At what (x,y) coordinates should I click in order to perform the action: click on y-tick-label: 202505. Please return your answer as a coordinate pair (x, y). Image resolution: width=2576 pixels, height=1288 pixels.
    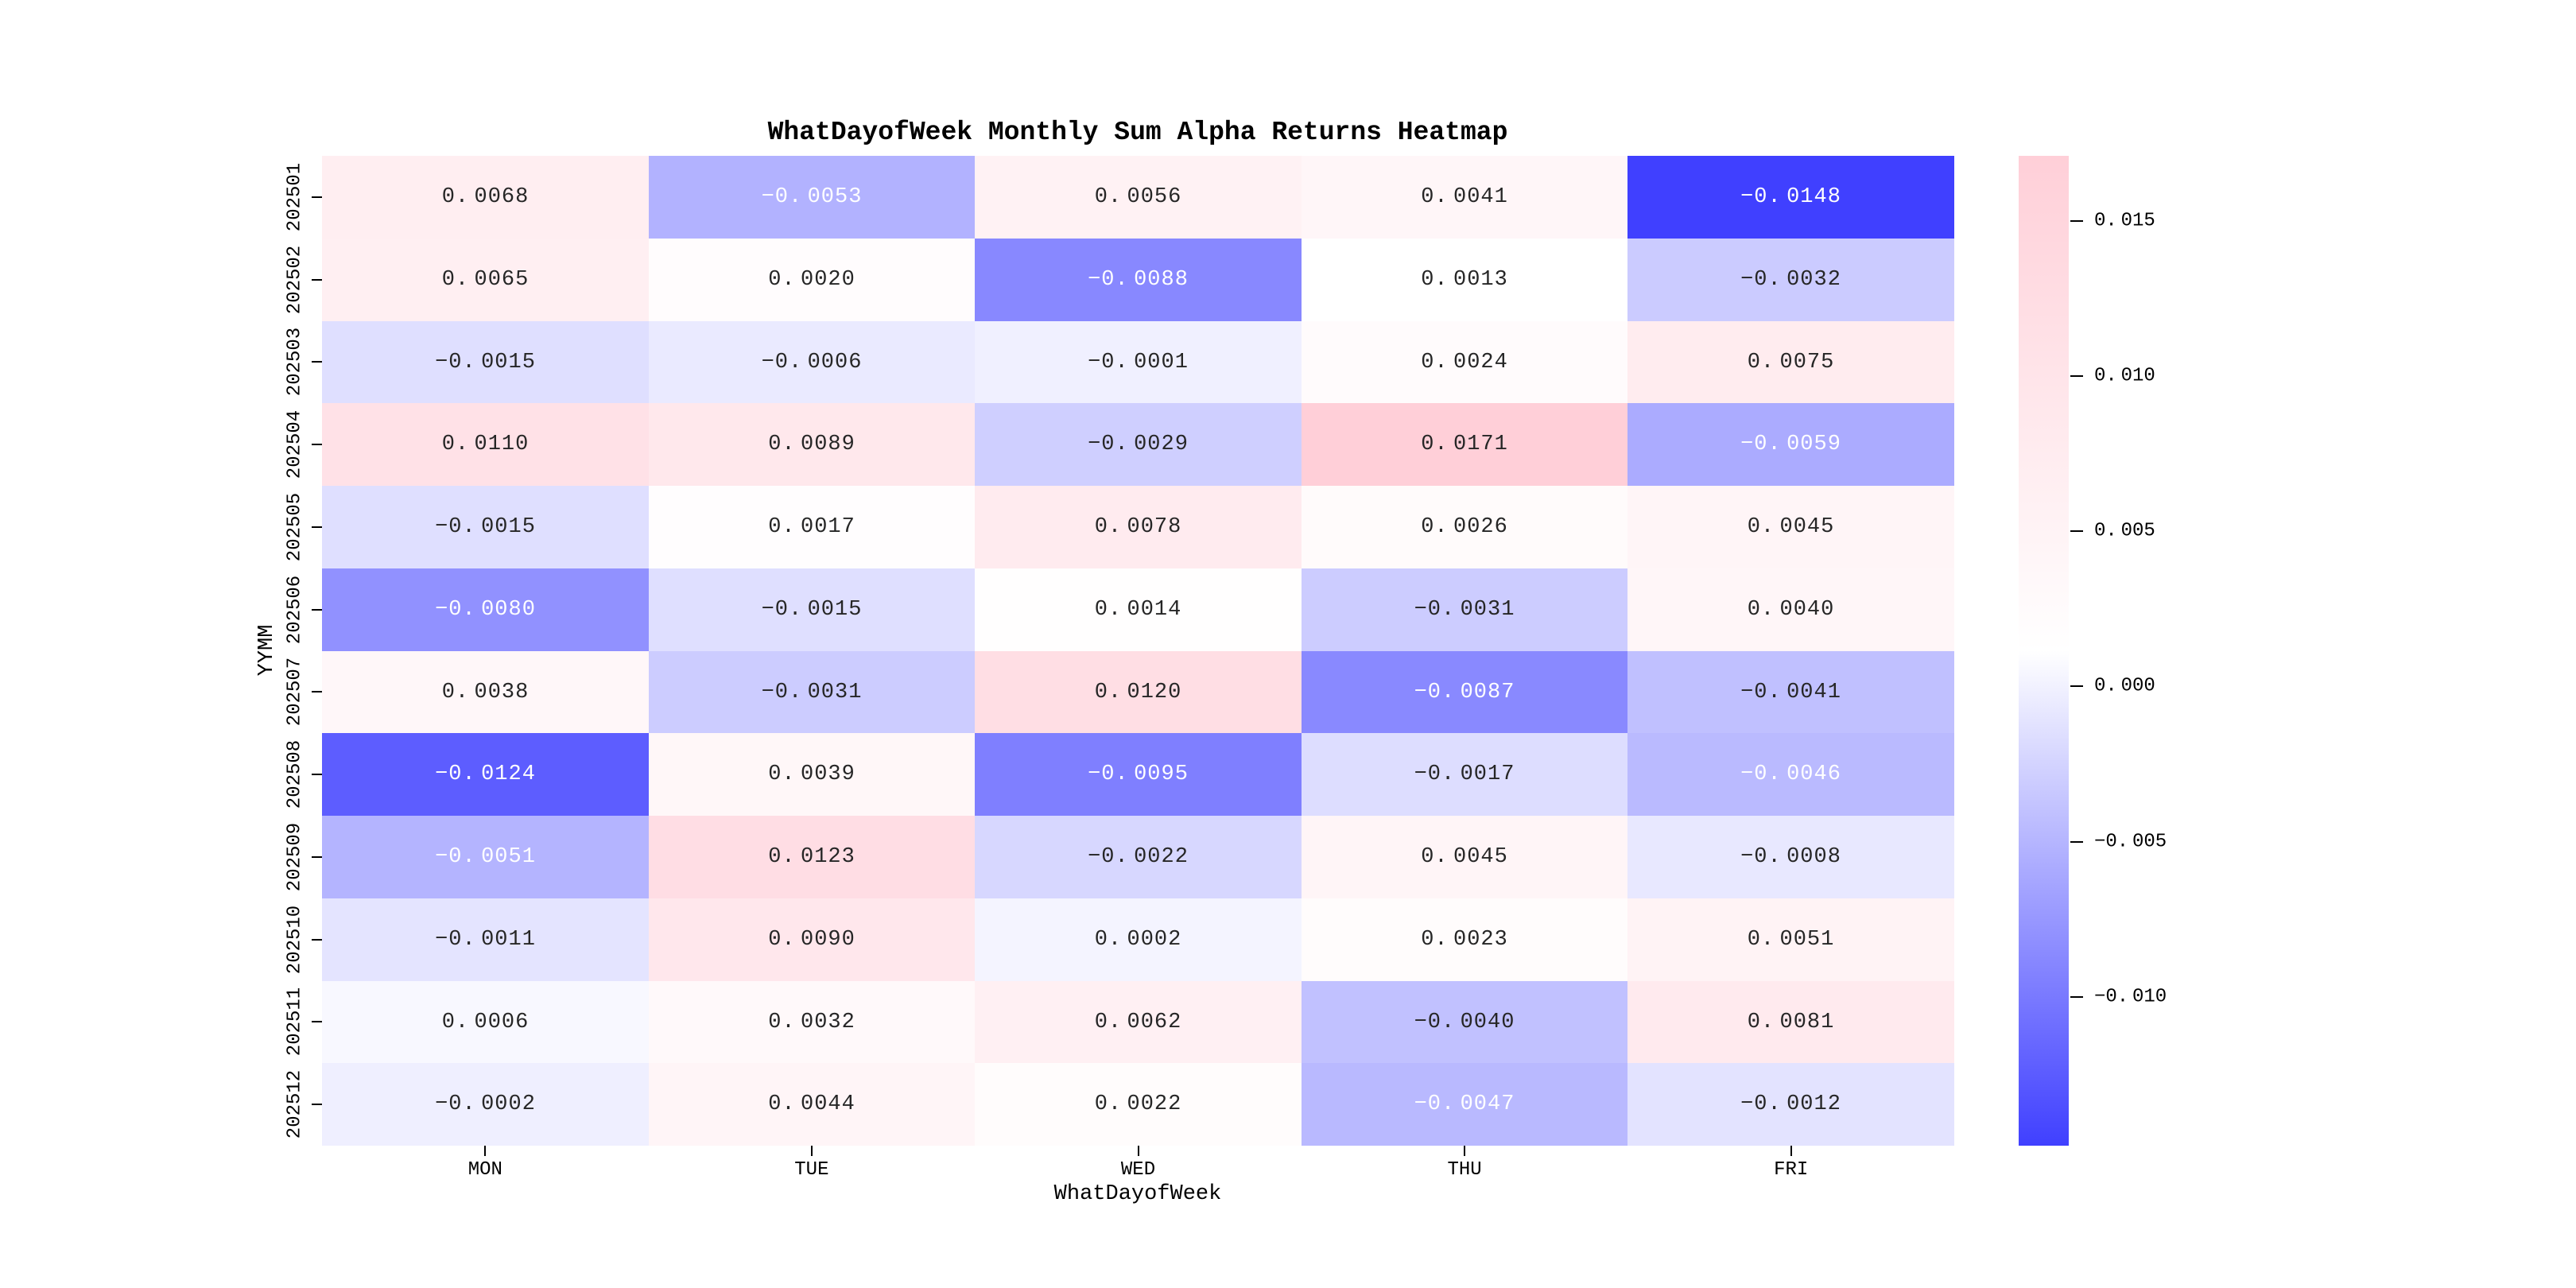
    Looking at the image, I should click on (295, 527).